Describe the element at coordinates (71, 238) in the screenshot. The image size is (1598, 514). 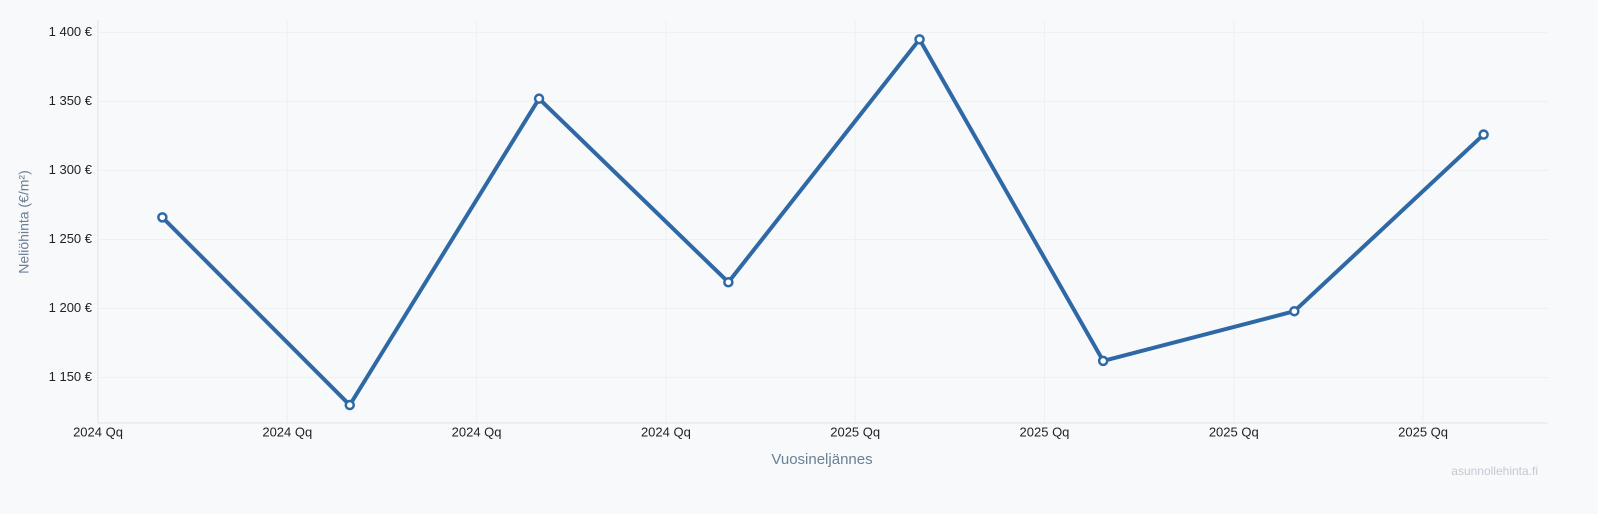
I see `y-tick-label: 1 250 €` at that location.